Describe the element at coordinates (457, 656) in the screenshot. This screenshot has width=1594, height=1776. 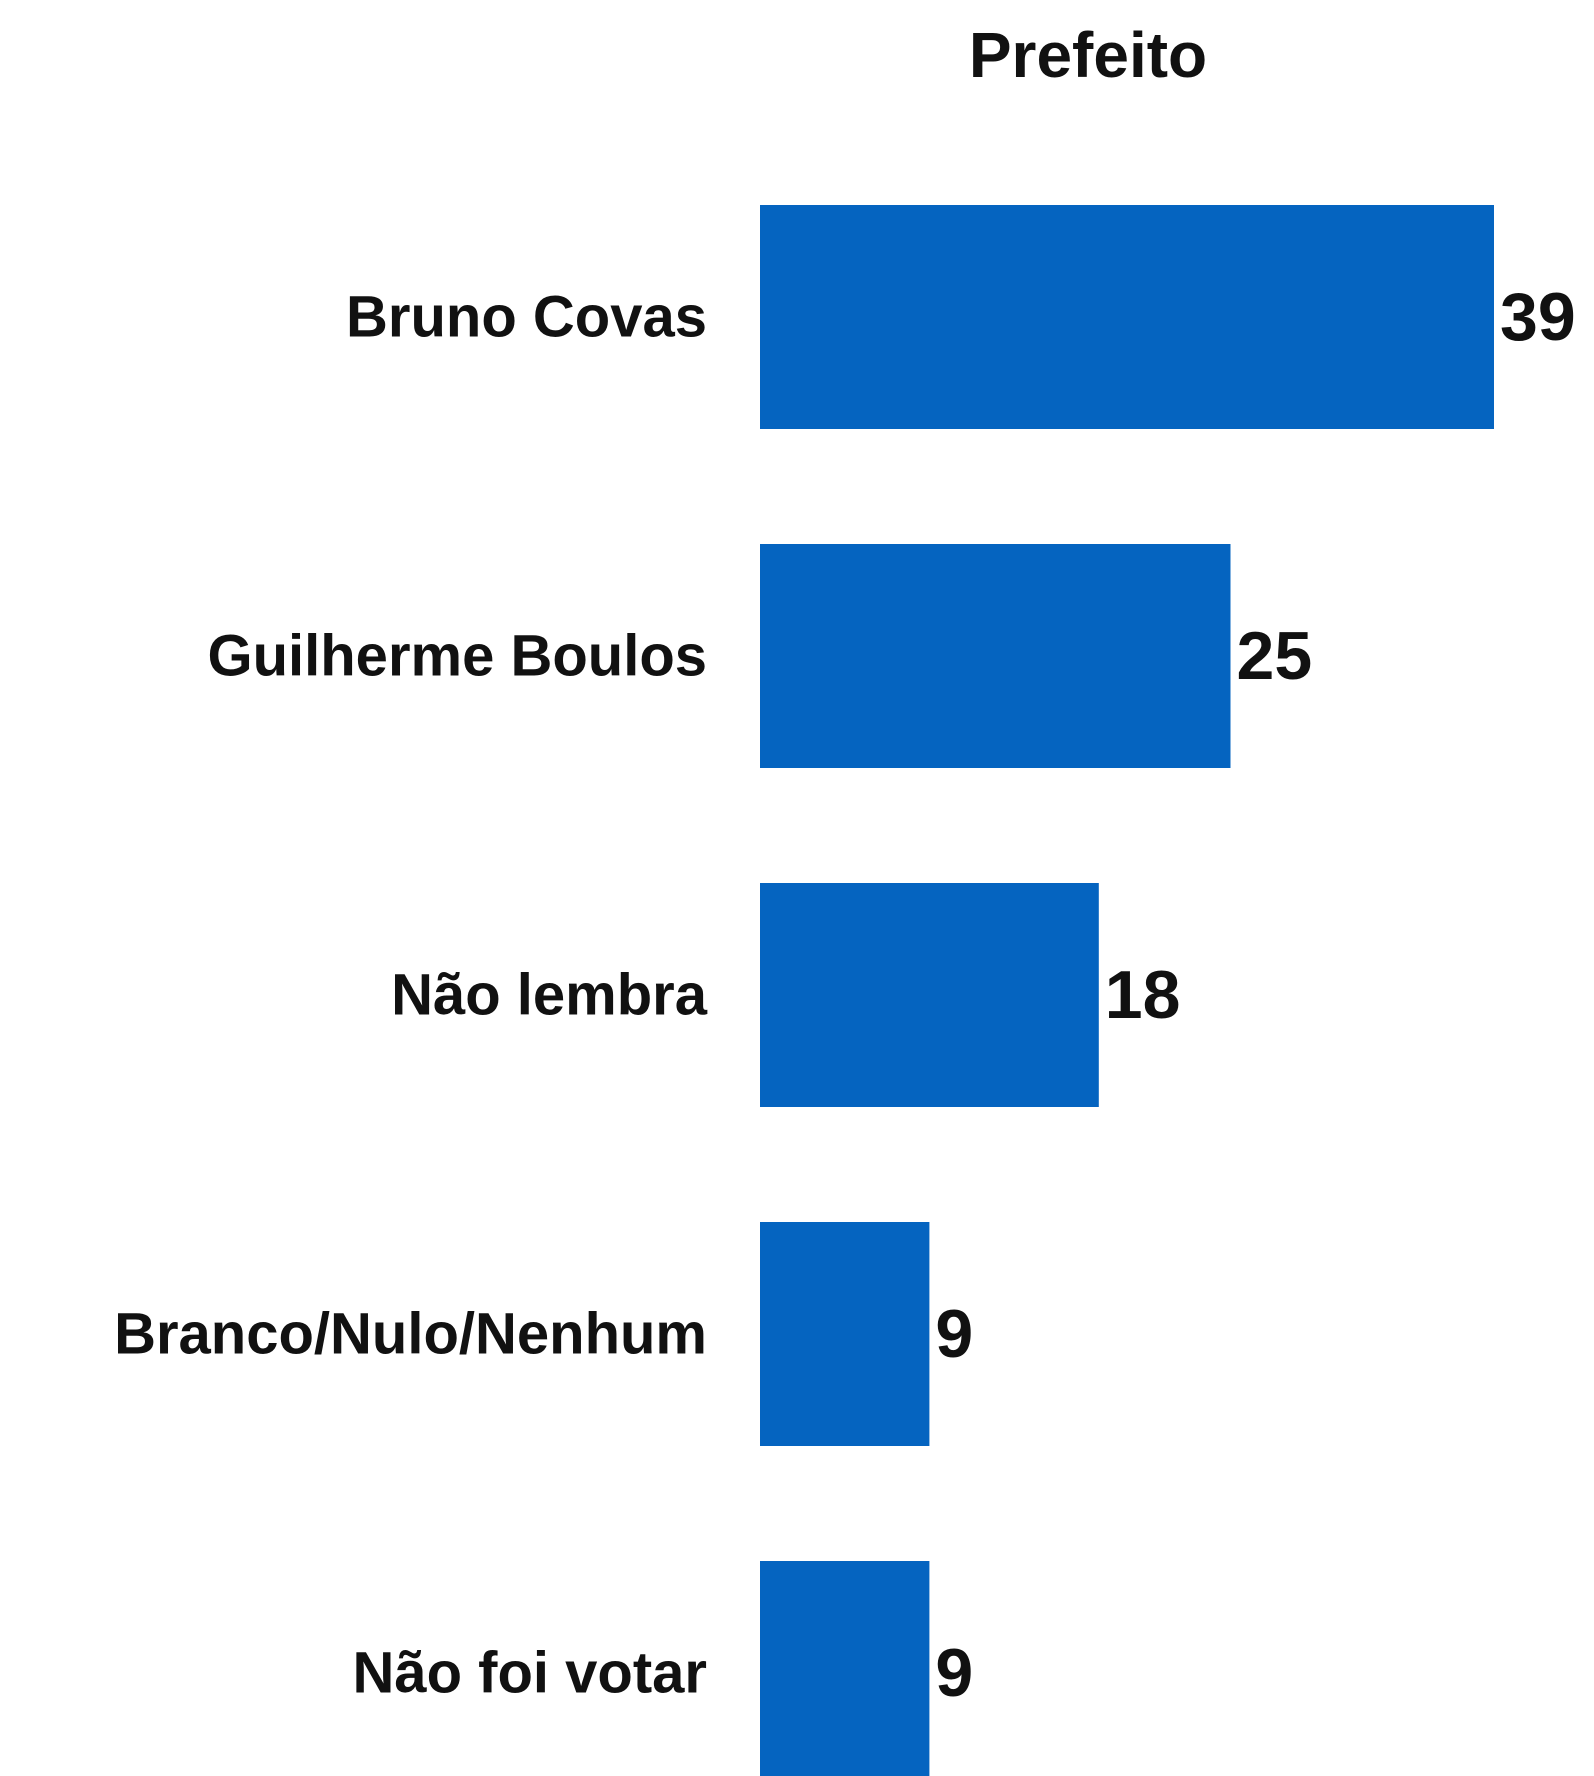
I see `category-label-1: Guilherme Boulos` at that location.